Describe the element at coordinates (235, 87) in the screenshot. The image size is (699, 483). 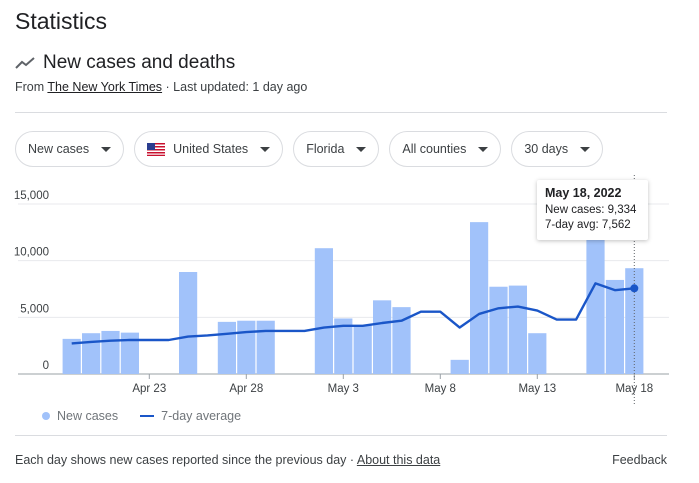
I see `last-updated: · Last updated: 1 day ago` at that location.